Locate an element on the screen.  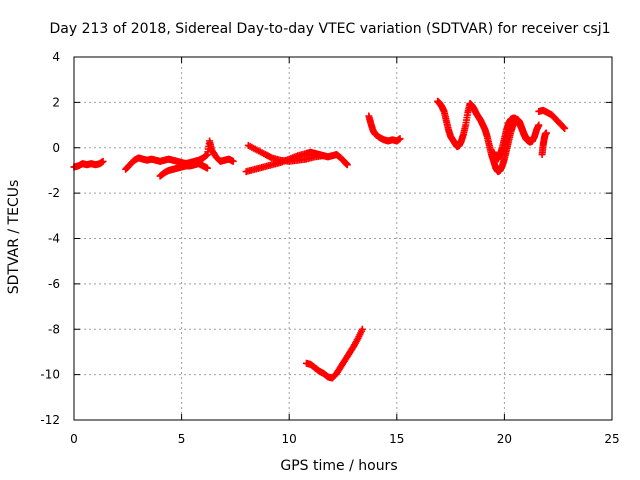
y-tick-label: 0 is located at coordinates (56, 148).